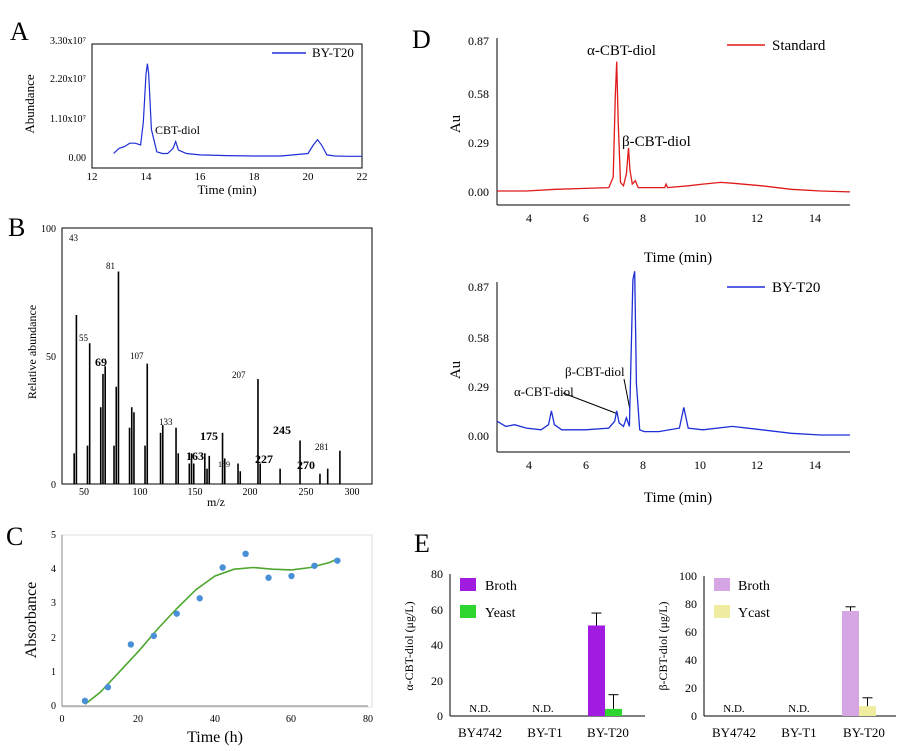  What do you see at coordinates (478, 436) in the screenshot?
I see `y-tick-label: 0.00` at bounding box center [478, 436].